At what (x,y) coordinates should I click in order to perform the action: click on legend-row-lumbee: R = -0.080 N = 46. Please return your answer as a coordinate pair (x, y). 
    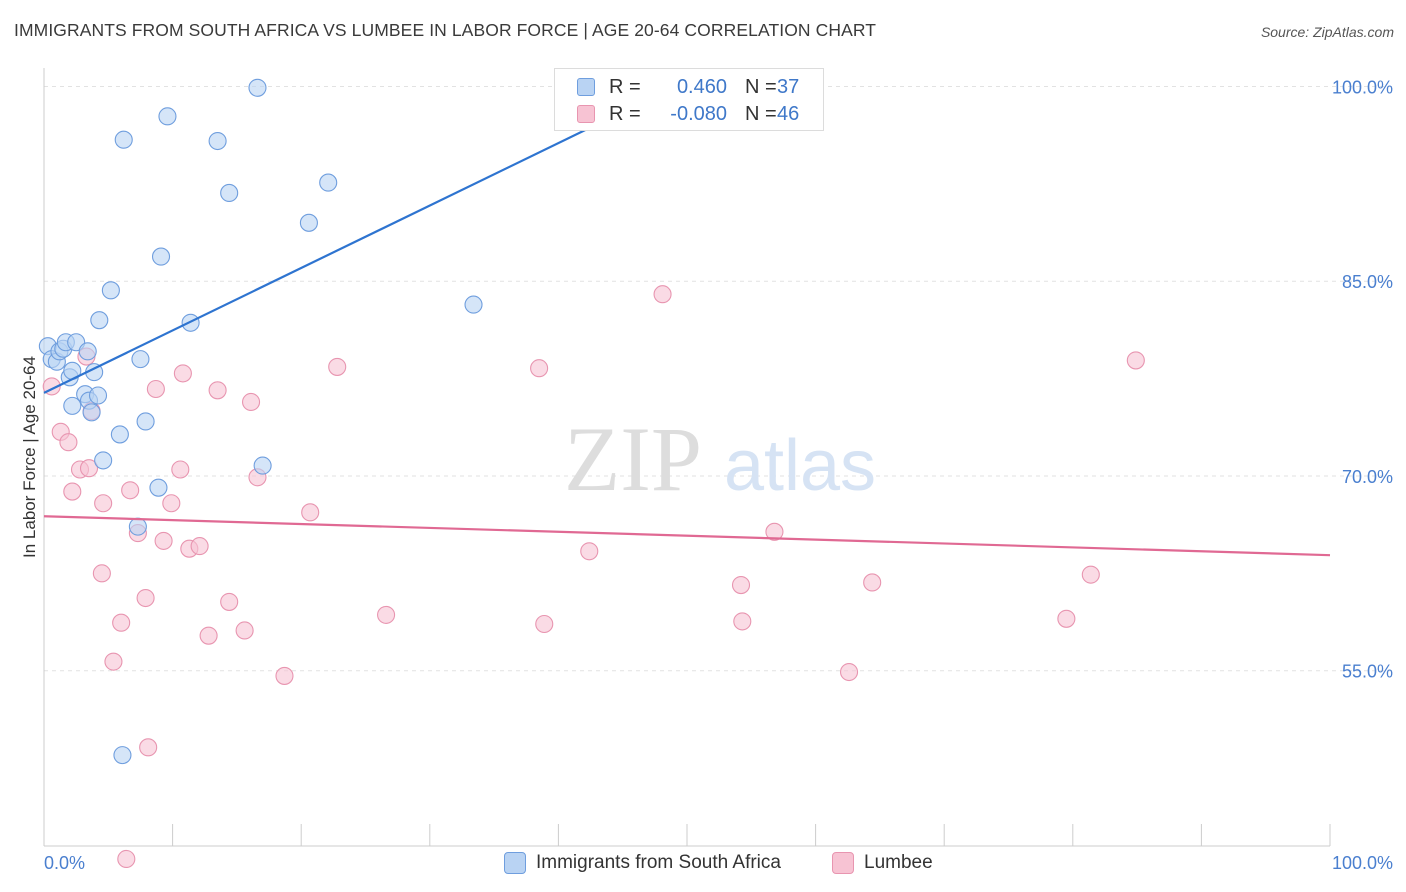
    Looking at the image, I should click on (688, 114).